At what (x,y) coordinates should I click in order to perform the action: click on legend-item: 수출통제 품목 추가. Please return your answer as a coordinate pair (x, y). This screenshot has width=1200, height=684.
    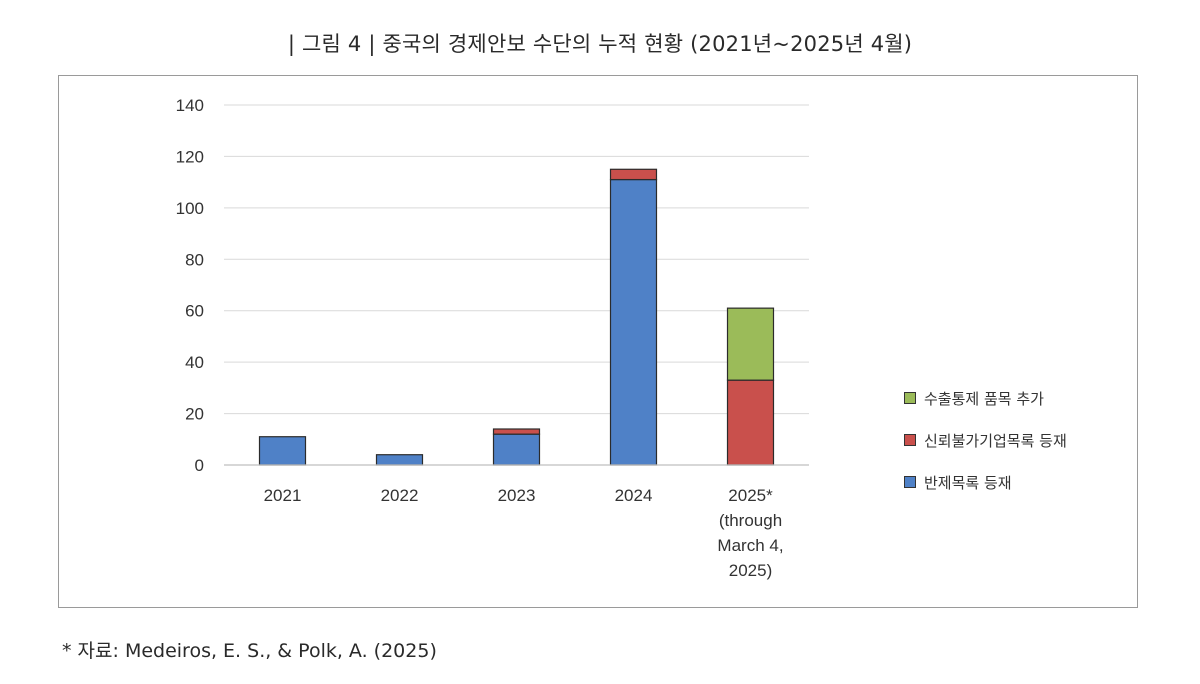
    Looking at the image, I should click on (985, 398).